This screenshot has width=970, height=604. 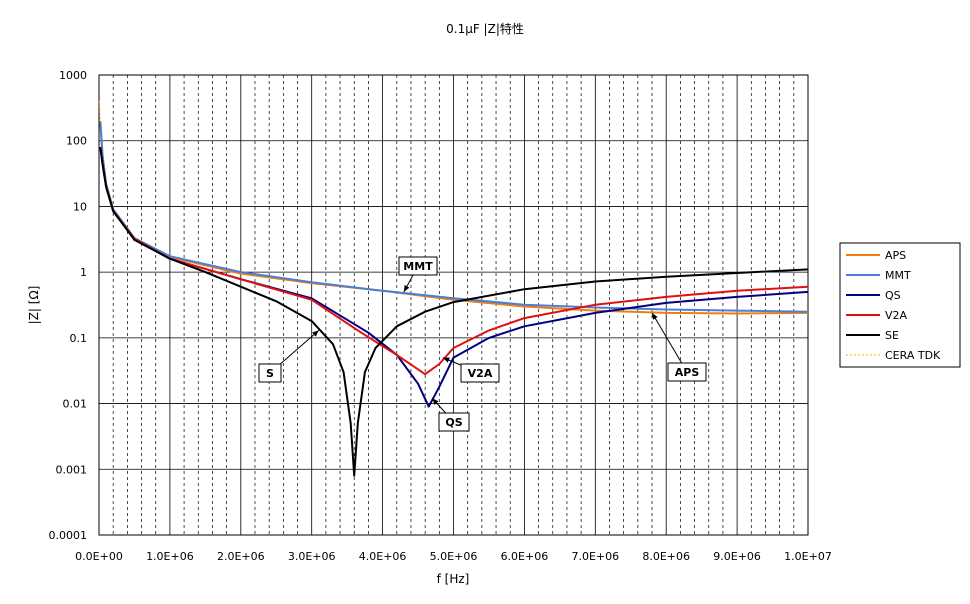 What do you see at coordinates (737, 556) in the screenshot?
I see `x-tick-label: 9.0E+06` at bounding box center [737, 556].